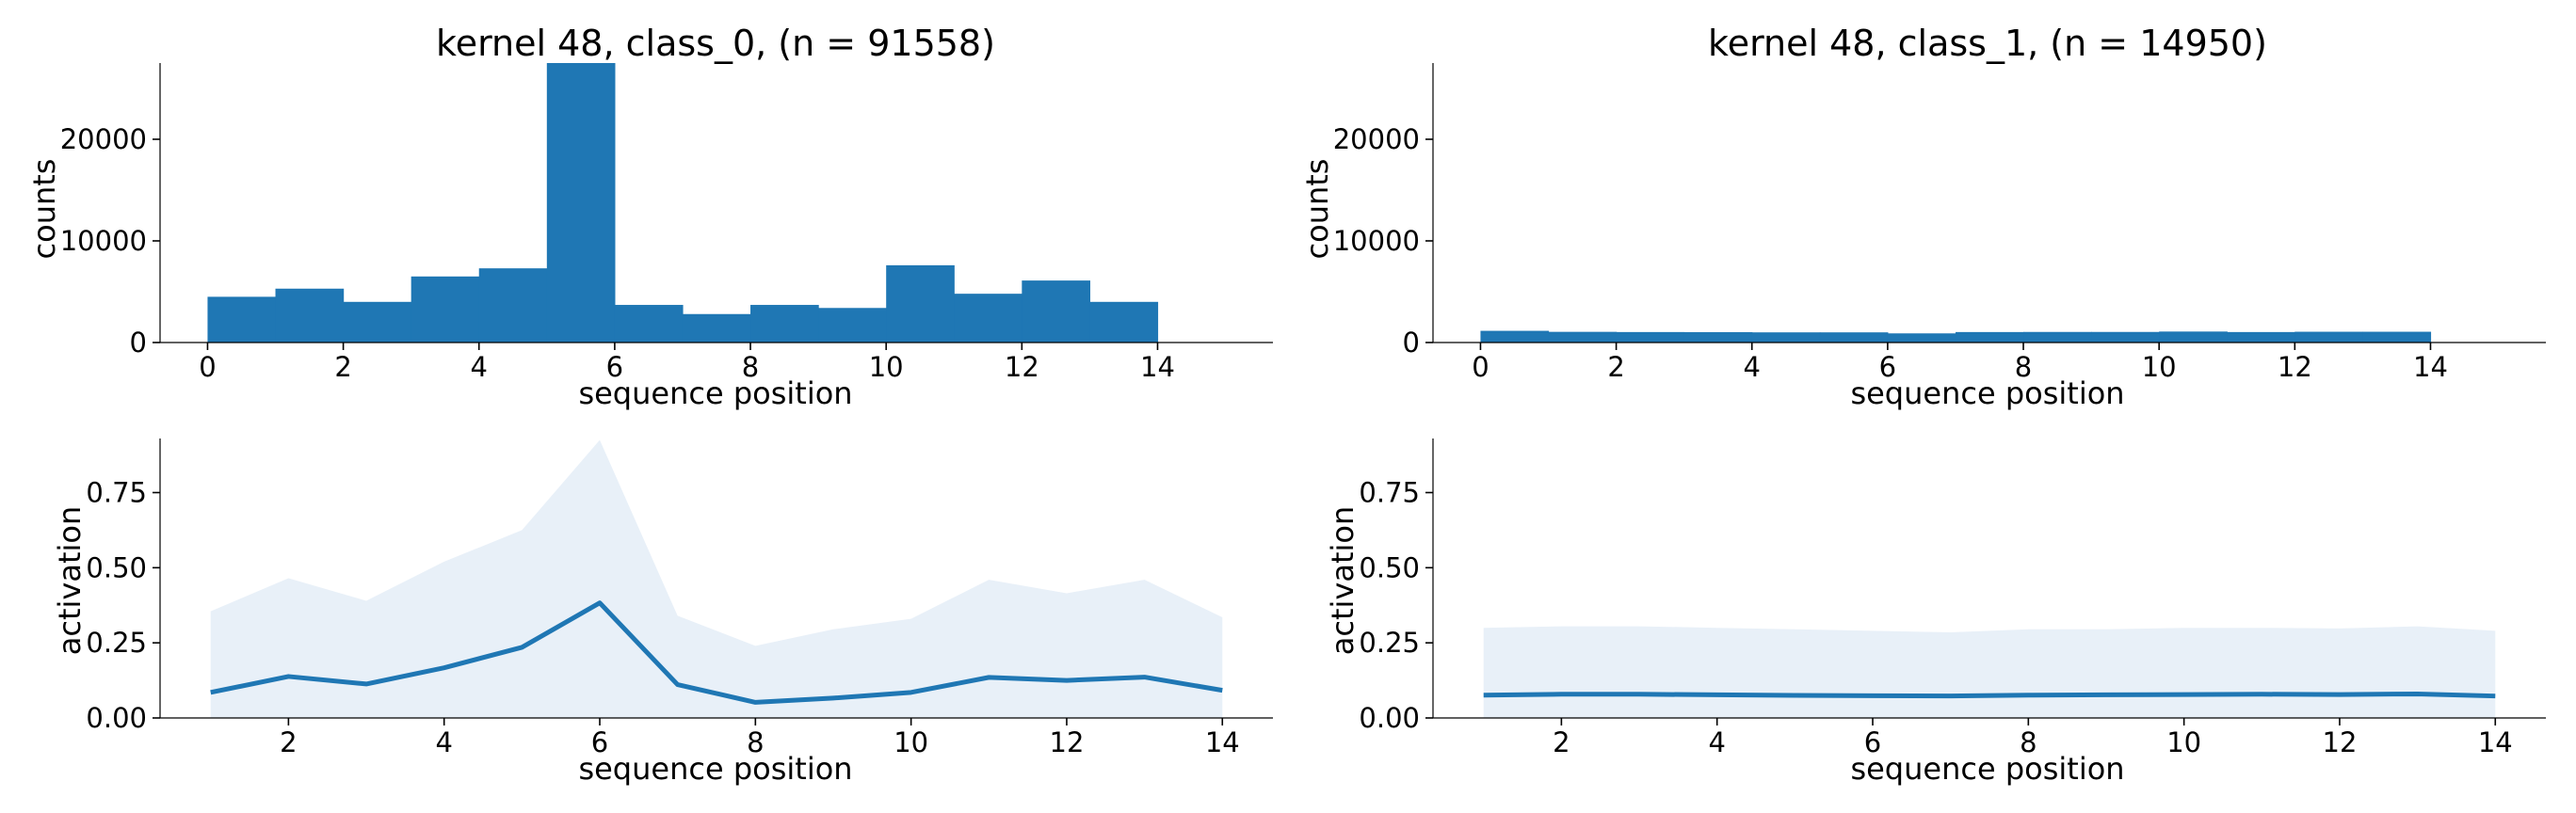 The height and width of the screenshot is (813, 2576). What do you see at coordinates (2028, 742) in the screenshot?
I see `x-tick-label-class1-activation: 8` at bounding box center [2028, 742].